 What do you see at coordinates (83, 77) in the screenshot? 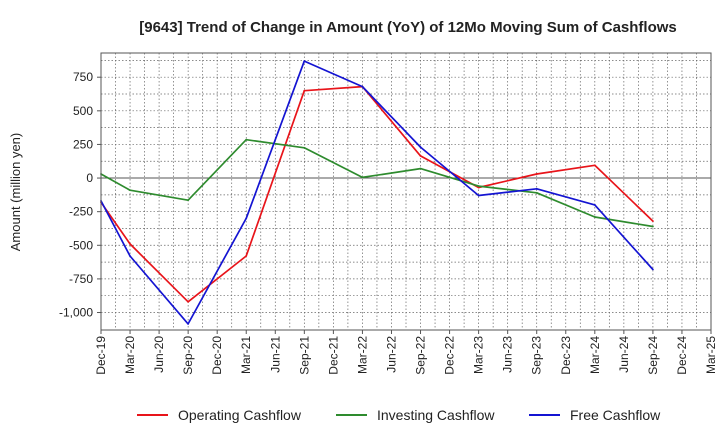
I see `y-tick-label: 750` at bounding box center [83, 77].